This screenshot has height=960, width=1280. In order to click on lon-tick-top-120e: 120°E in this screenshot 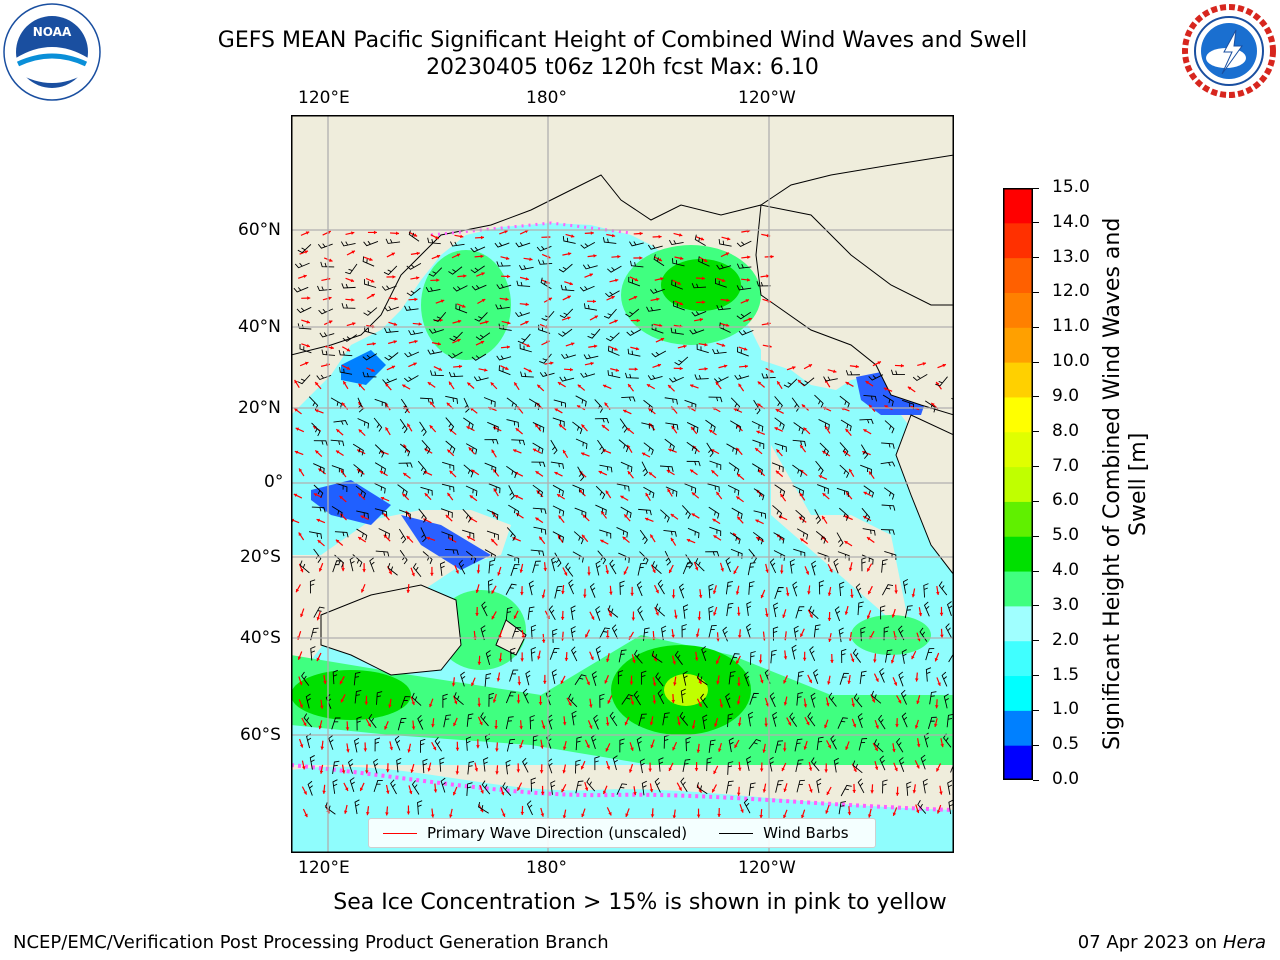, I will do `click(324, 98)`.